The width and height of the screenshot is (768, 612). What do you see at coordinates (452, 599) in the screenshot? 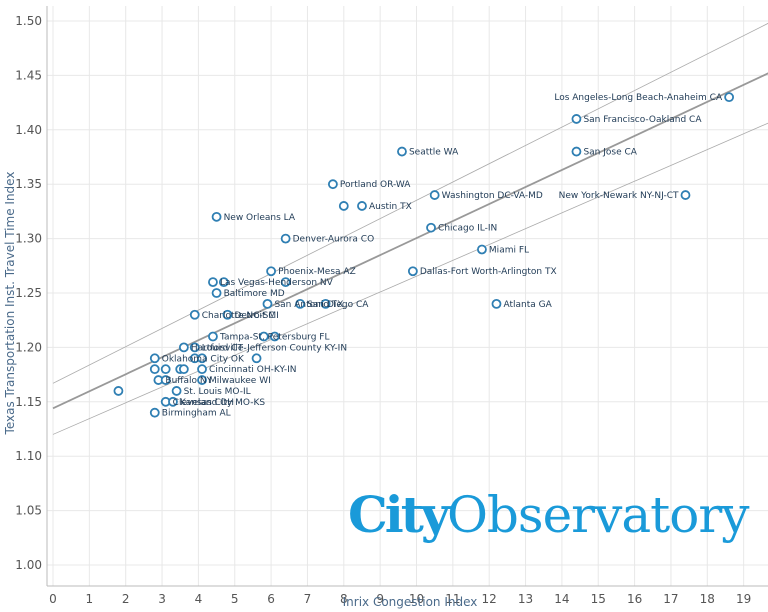
I see `x-tick-label: 11` at bounding box center [452, 599].